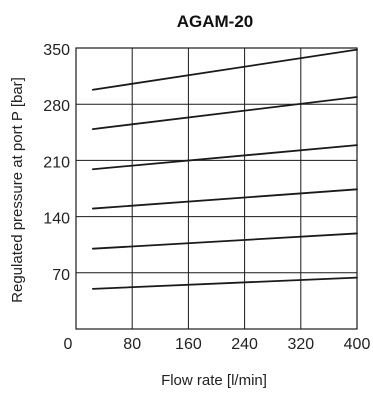 The height and width of the screenshot is (397, 373). What do you see at coordinates (300, 344) in the screenshot?
I see `x-tick-label: 320` at bounding box center [300, 344].